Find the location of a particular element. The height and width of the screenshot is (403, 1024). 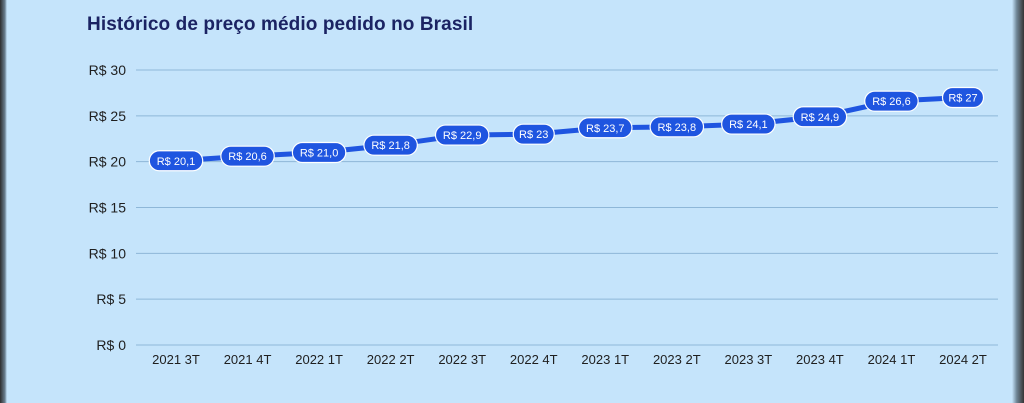

data-label: R$ 23,8 is located at coordinates (677, 128).